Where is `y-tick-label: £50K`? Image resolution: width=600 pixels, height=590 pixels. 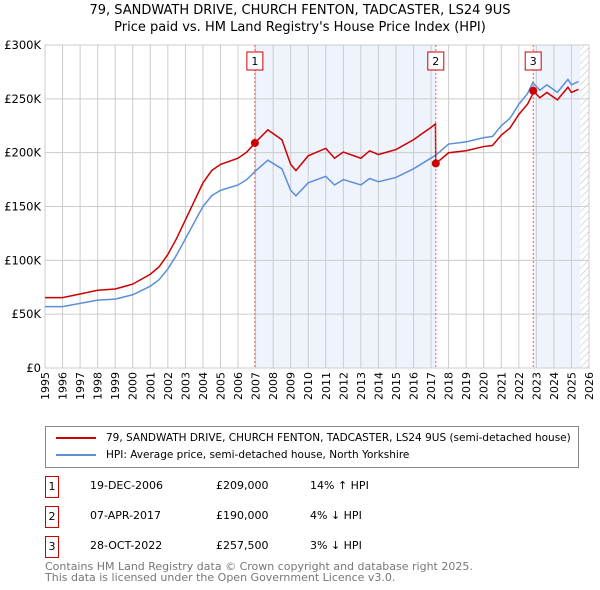
y-tick-label: £50K is located at coordinates (27, 314).